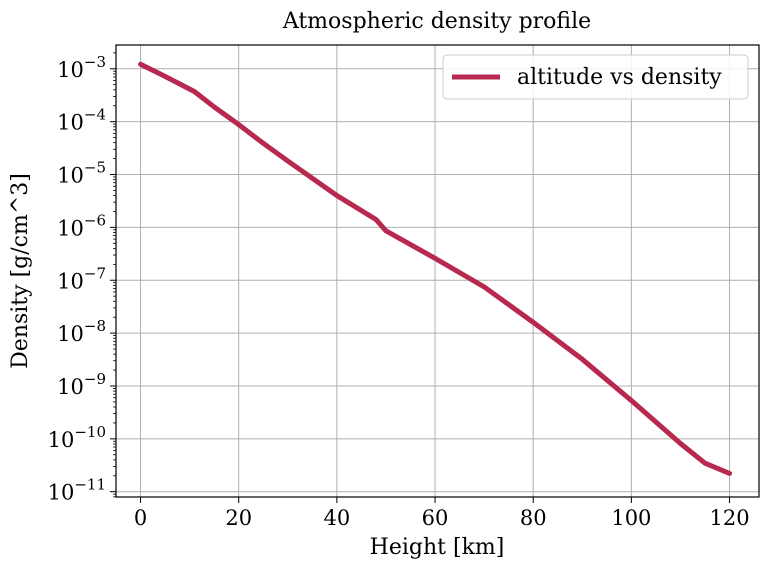 This screenshot has width=769, height=568. I want to click on x-tick-label: 40, so click(337, 518).